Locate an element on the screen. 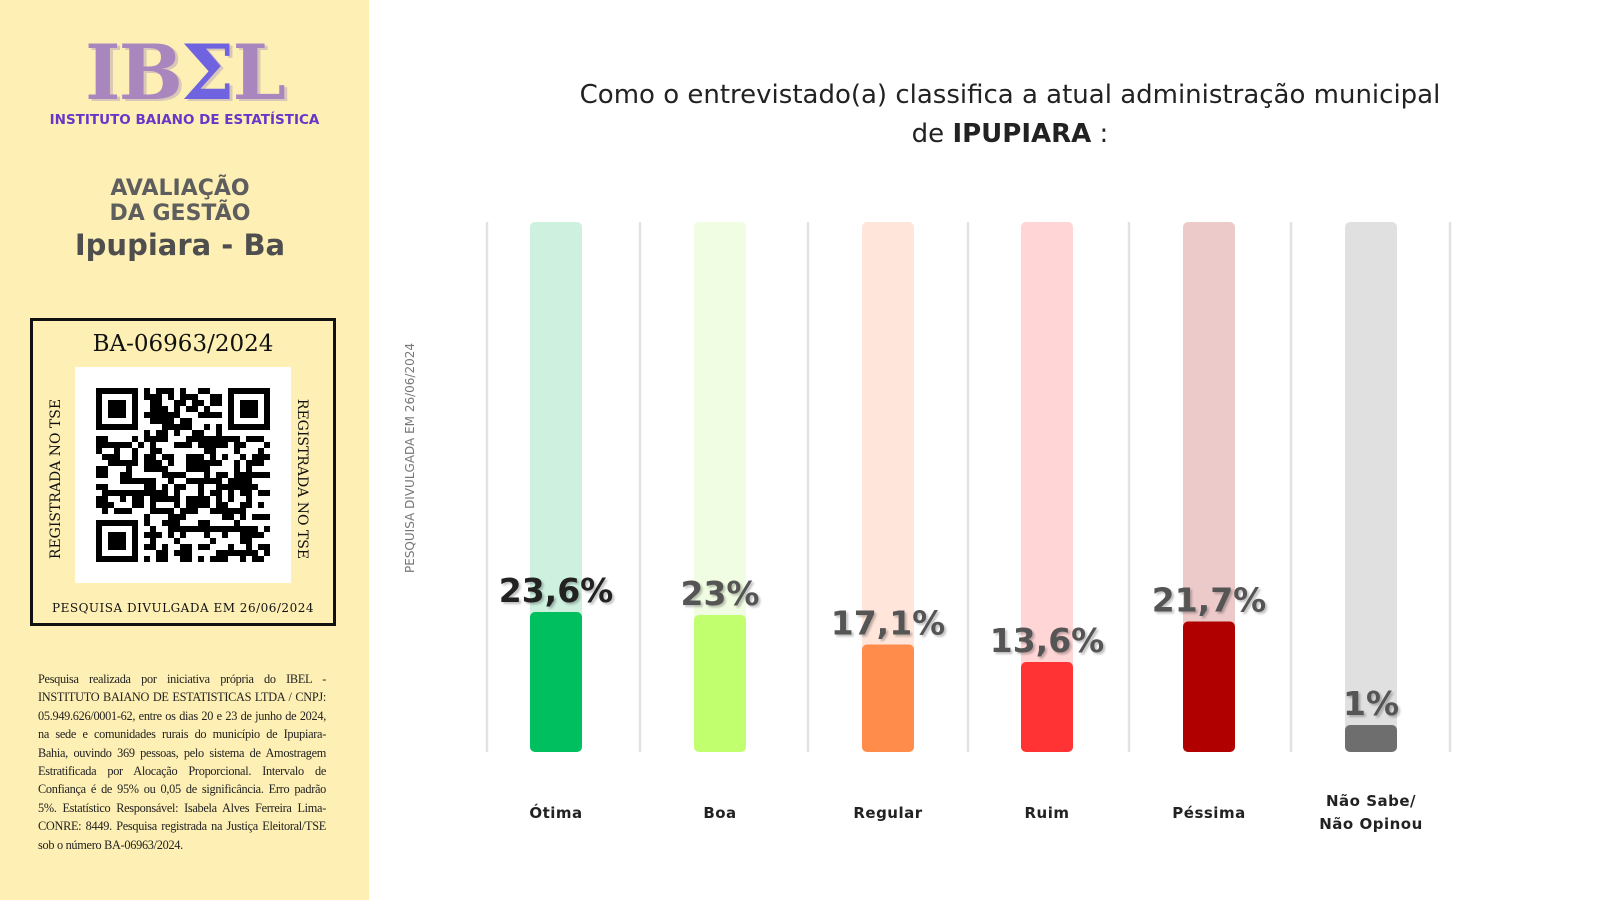 The height and width of the screenshot is (900, 1600). qr-code is located at coordinates (183, 475).